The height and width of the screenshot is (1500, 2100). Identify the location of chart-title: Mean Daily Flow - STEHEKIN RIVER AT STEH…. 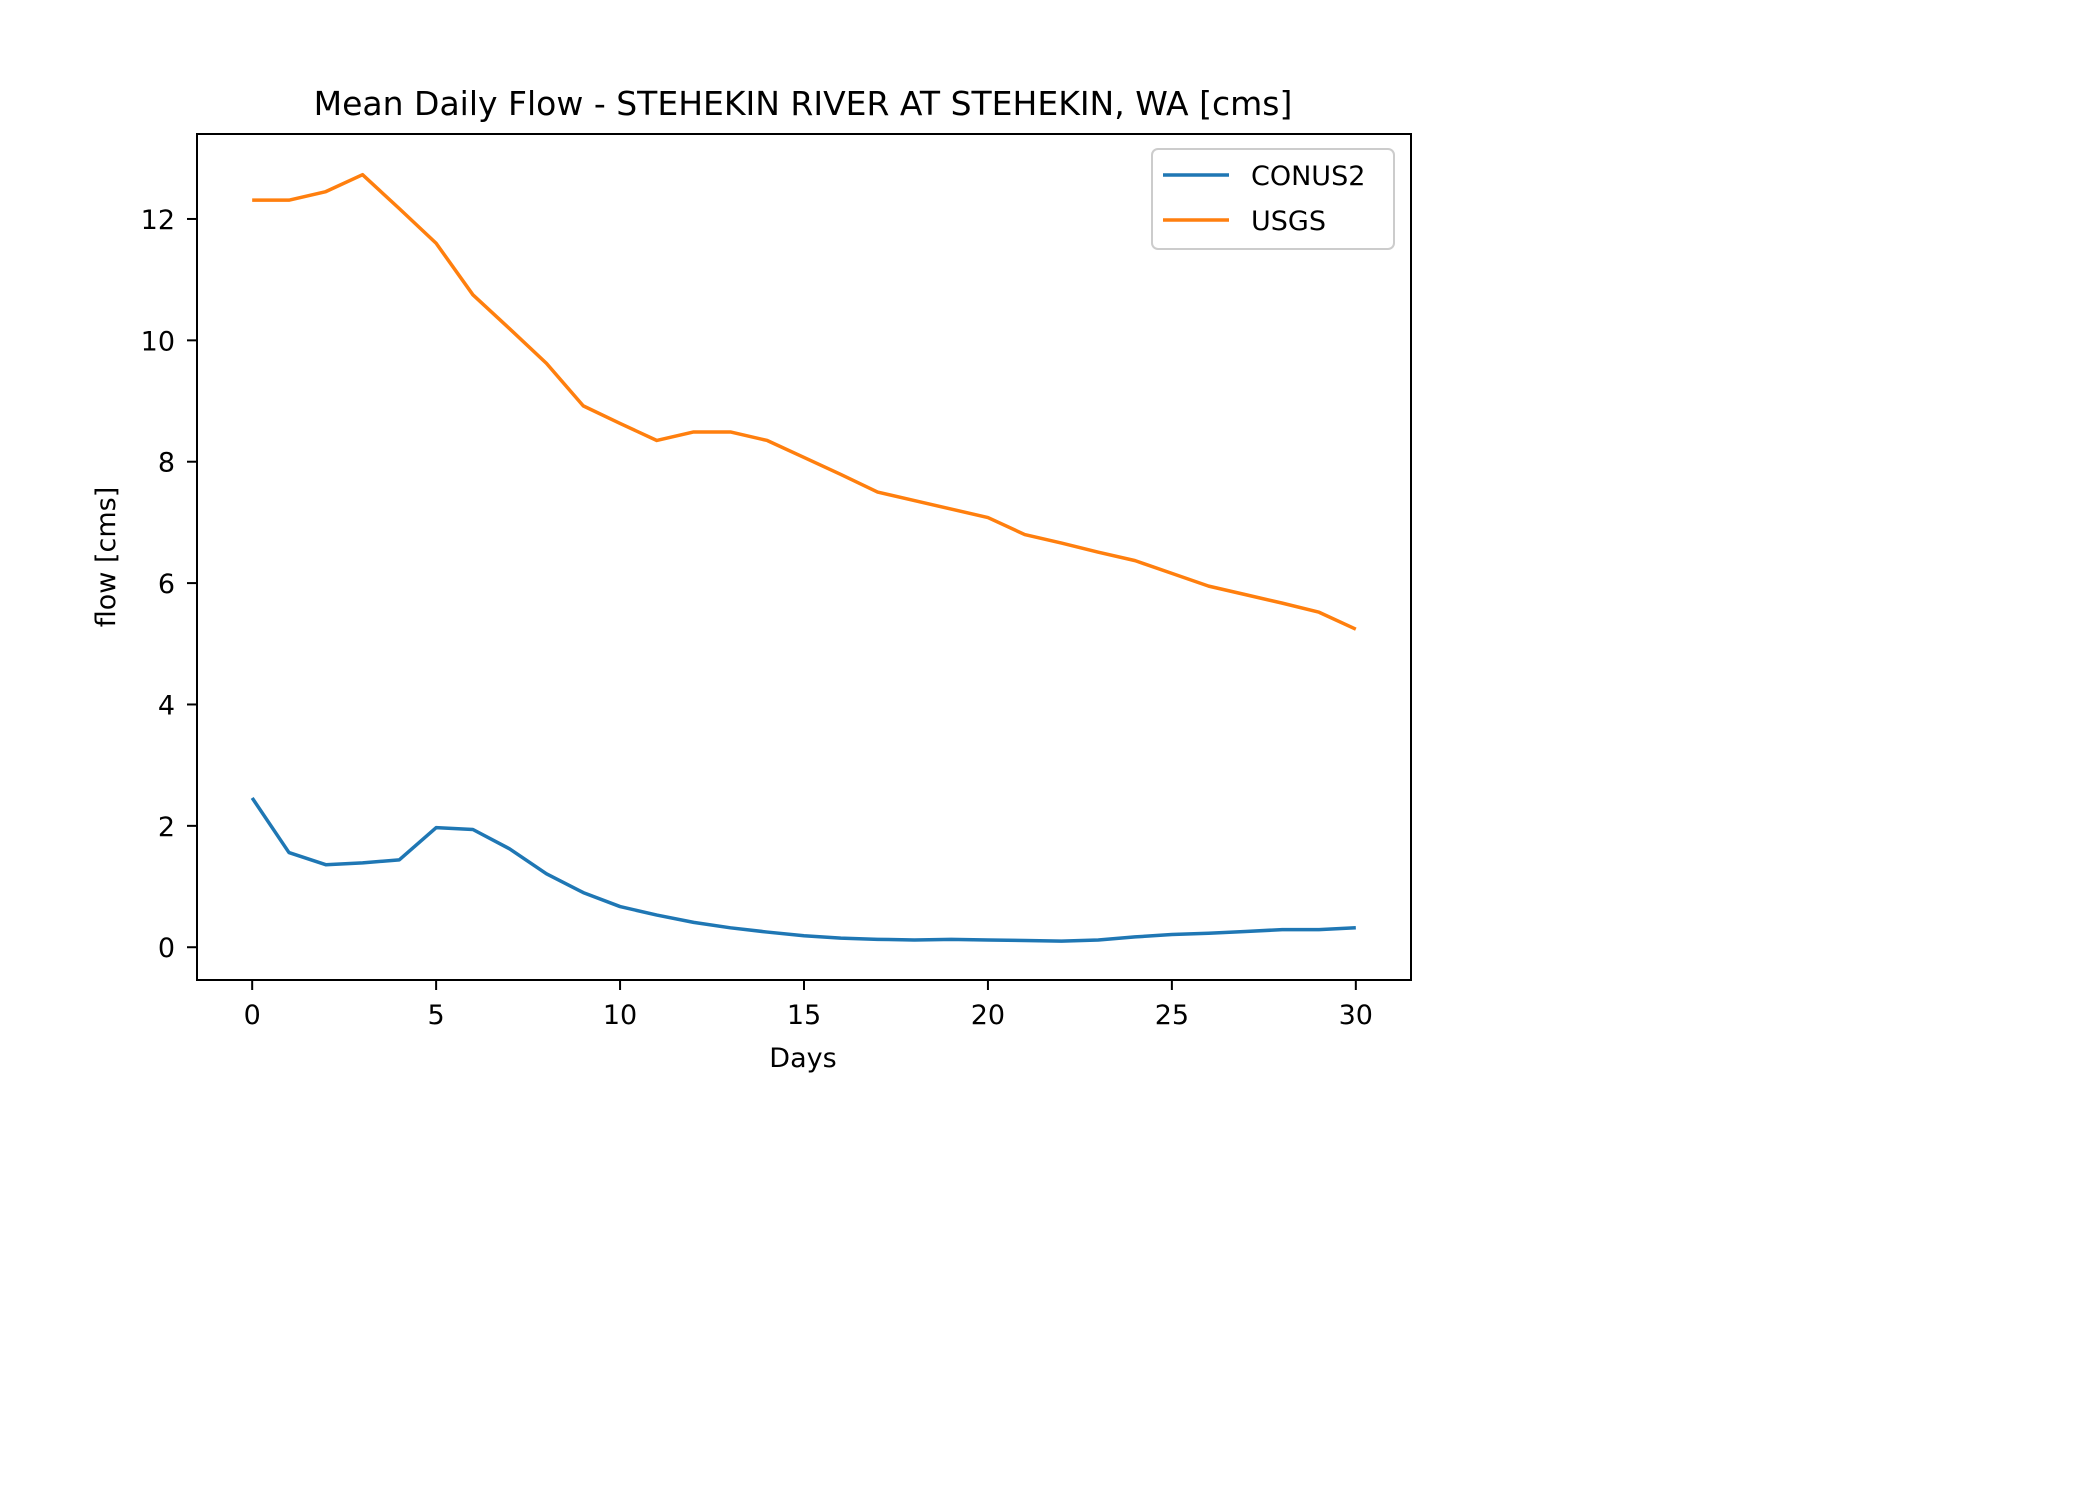
(803, 103).